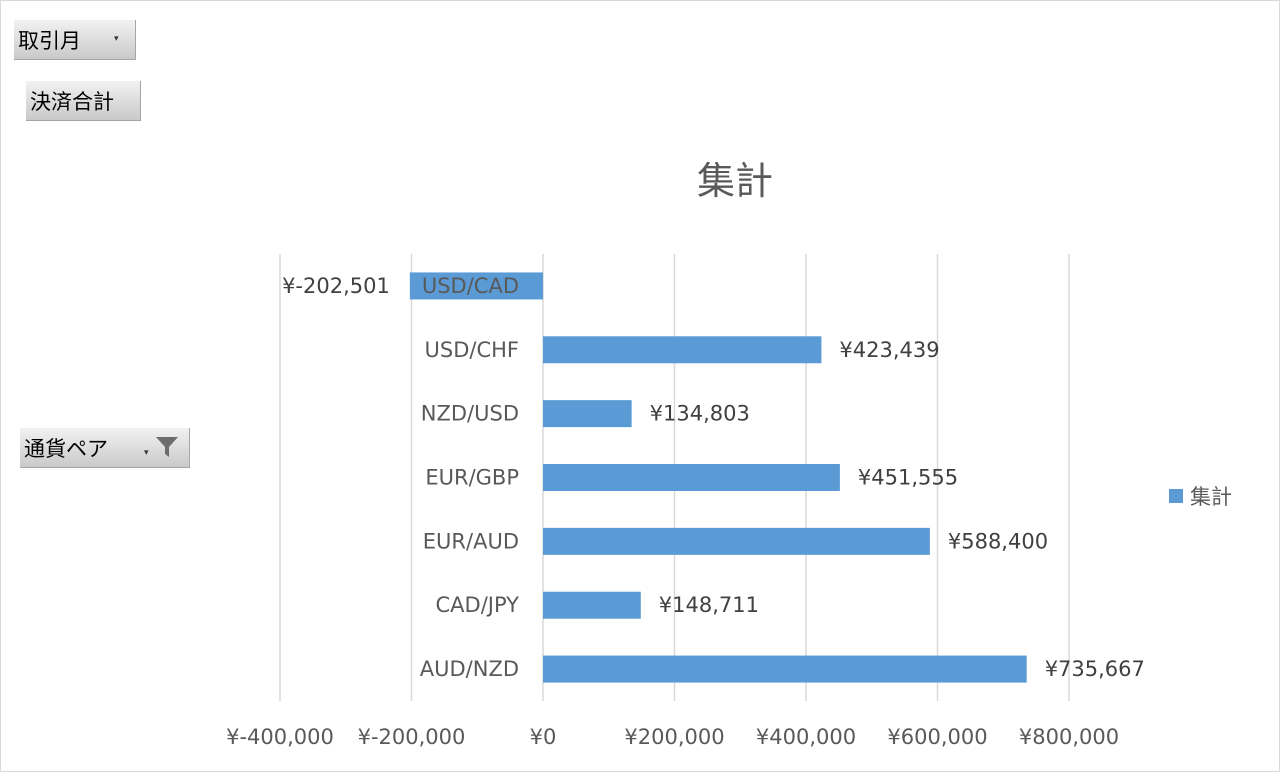 Image resolution: width=1280 pixels, height=772 pixels. I want to click on legend: 集計, so click(1200, 497).